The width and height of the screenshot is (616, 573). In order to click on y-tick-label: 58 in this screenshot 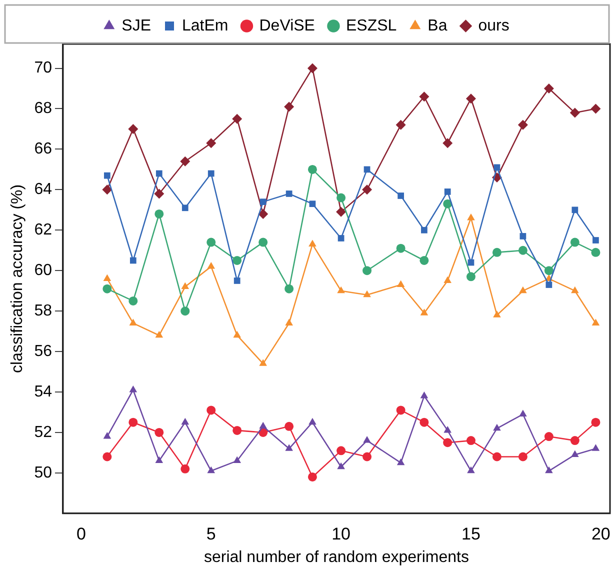, I will do `click(43, 311)`.